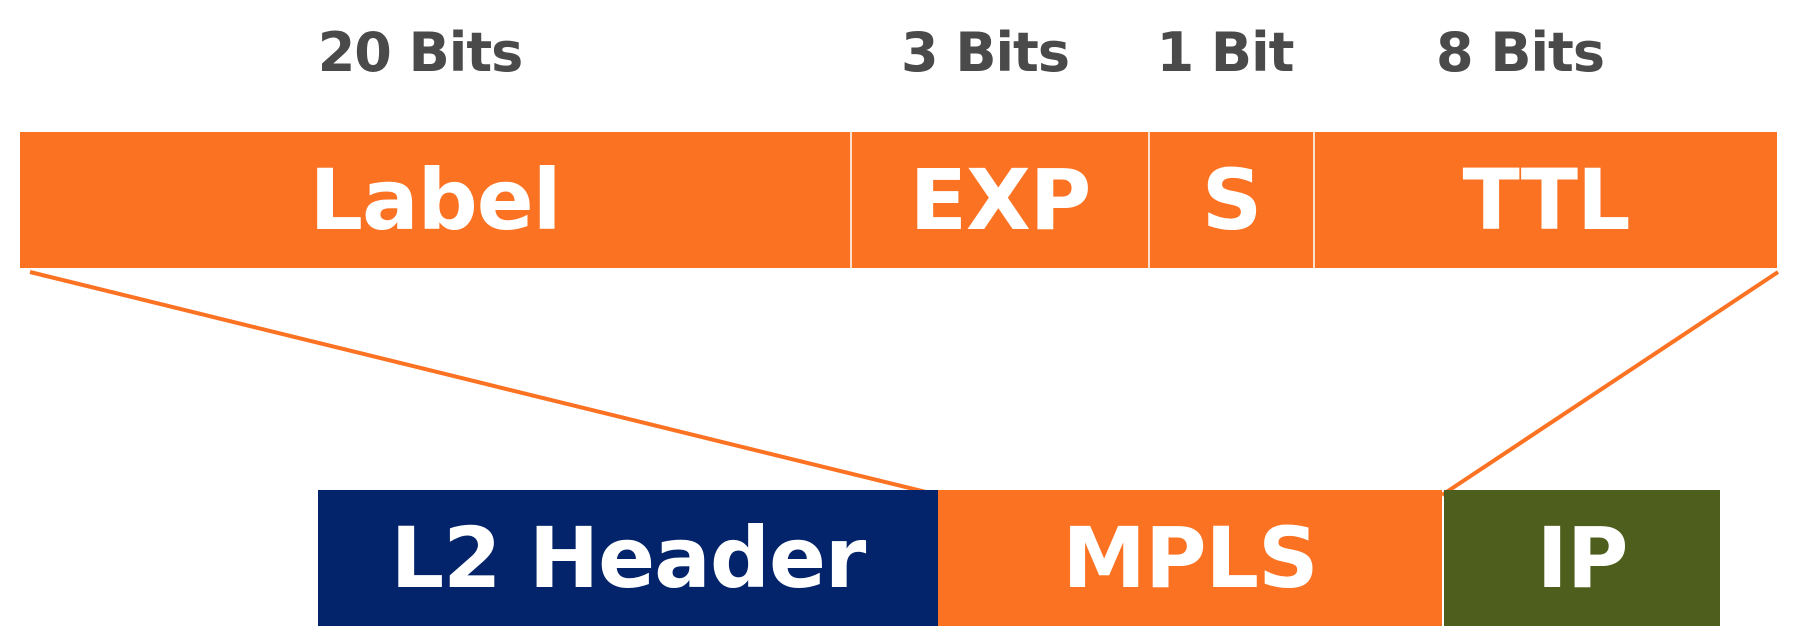 The height and width of the screenshot is (641, 1795). What do you see at coordinates (1582, 558) in the screenshot?
I see `frame-ip: IP` at bounding box center [1582, 558].